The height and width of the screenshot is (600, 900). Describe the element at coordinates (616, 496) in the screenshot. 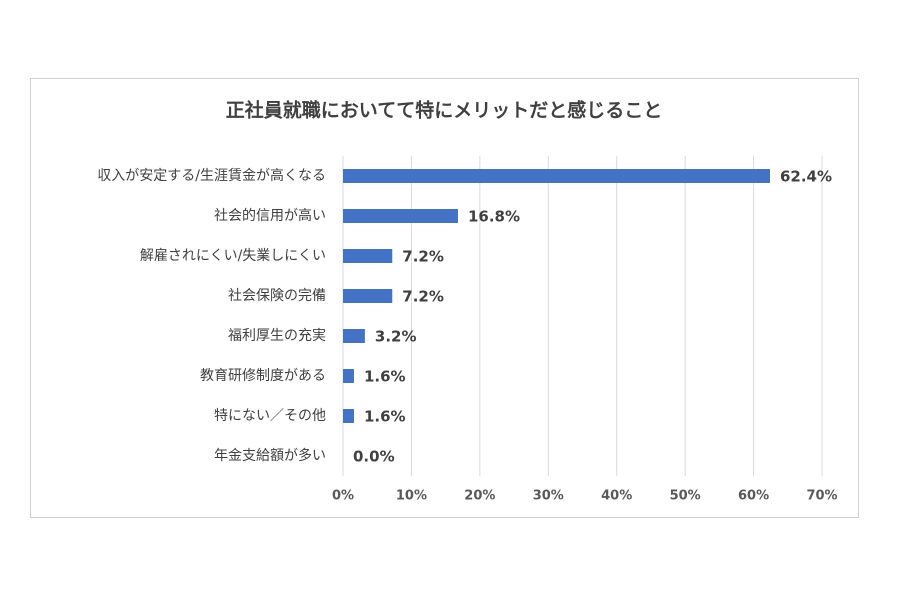

I see `x-tick-label: 40%` at that location.